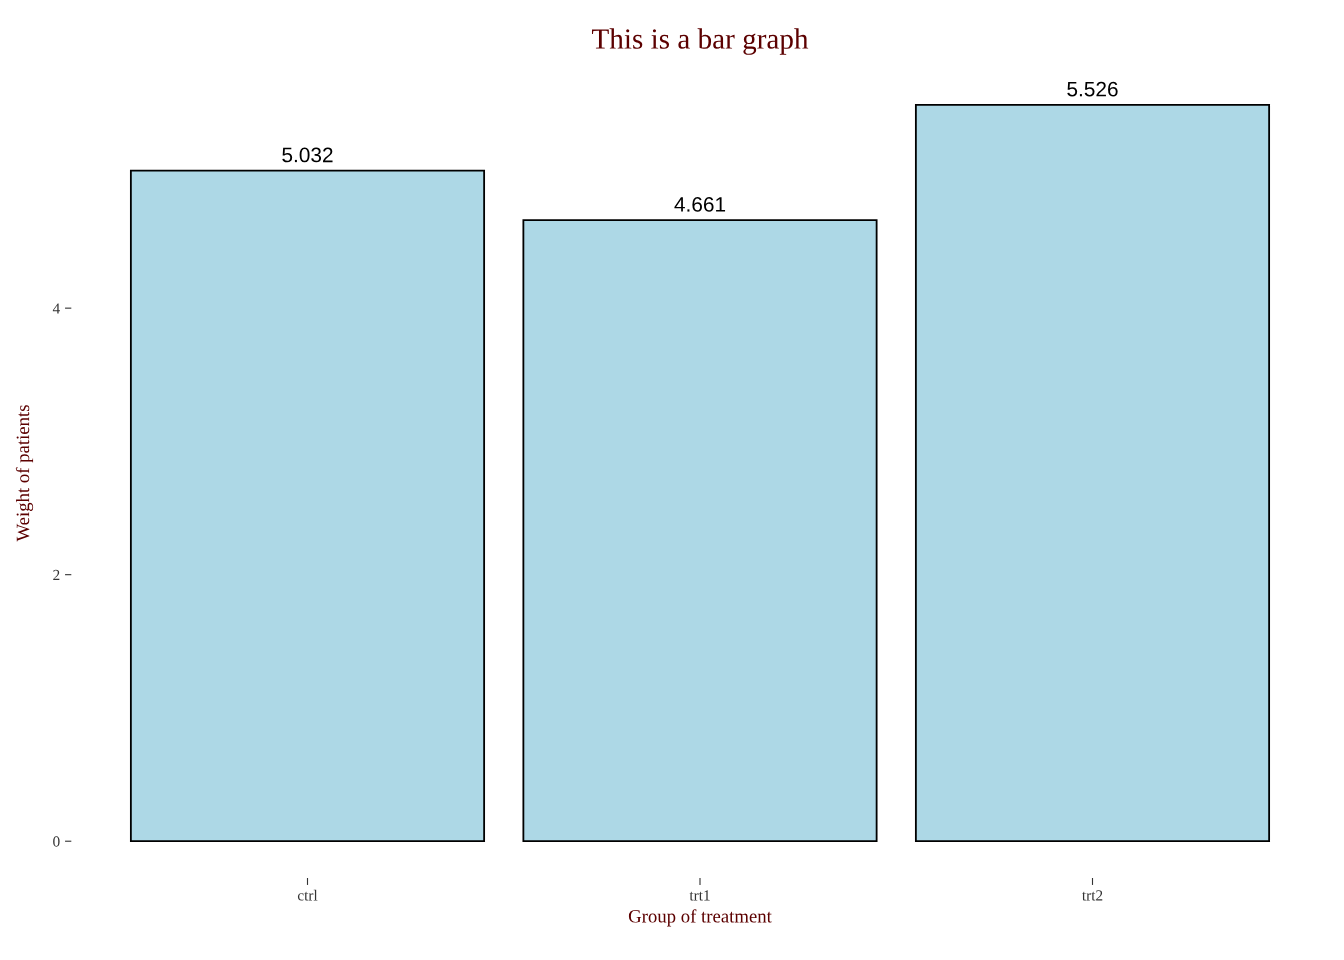  Describe the element at coordinates (700, 204) in the screenshot. I see `data-label: 4.661` at that location.